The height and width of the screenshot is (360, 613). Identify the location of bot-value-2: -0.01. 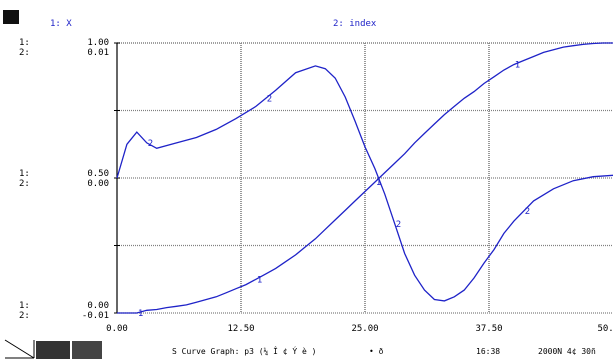
(95, 316).